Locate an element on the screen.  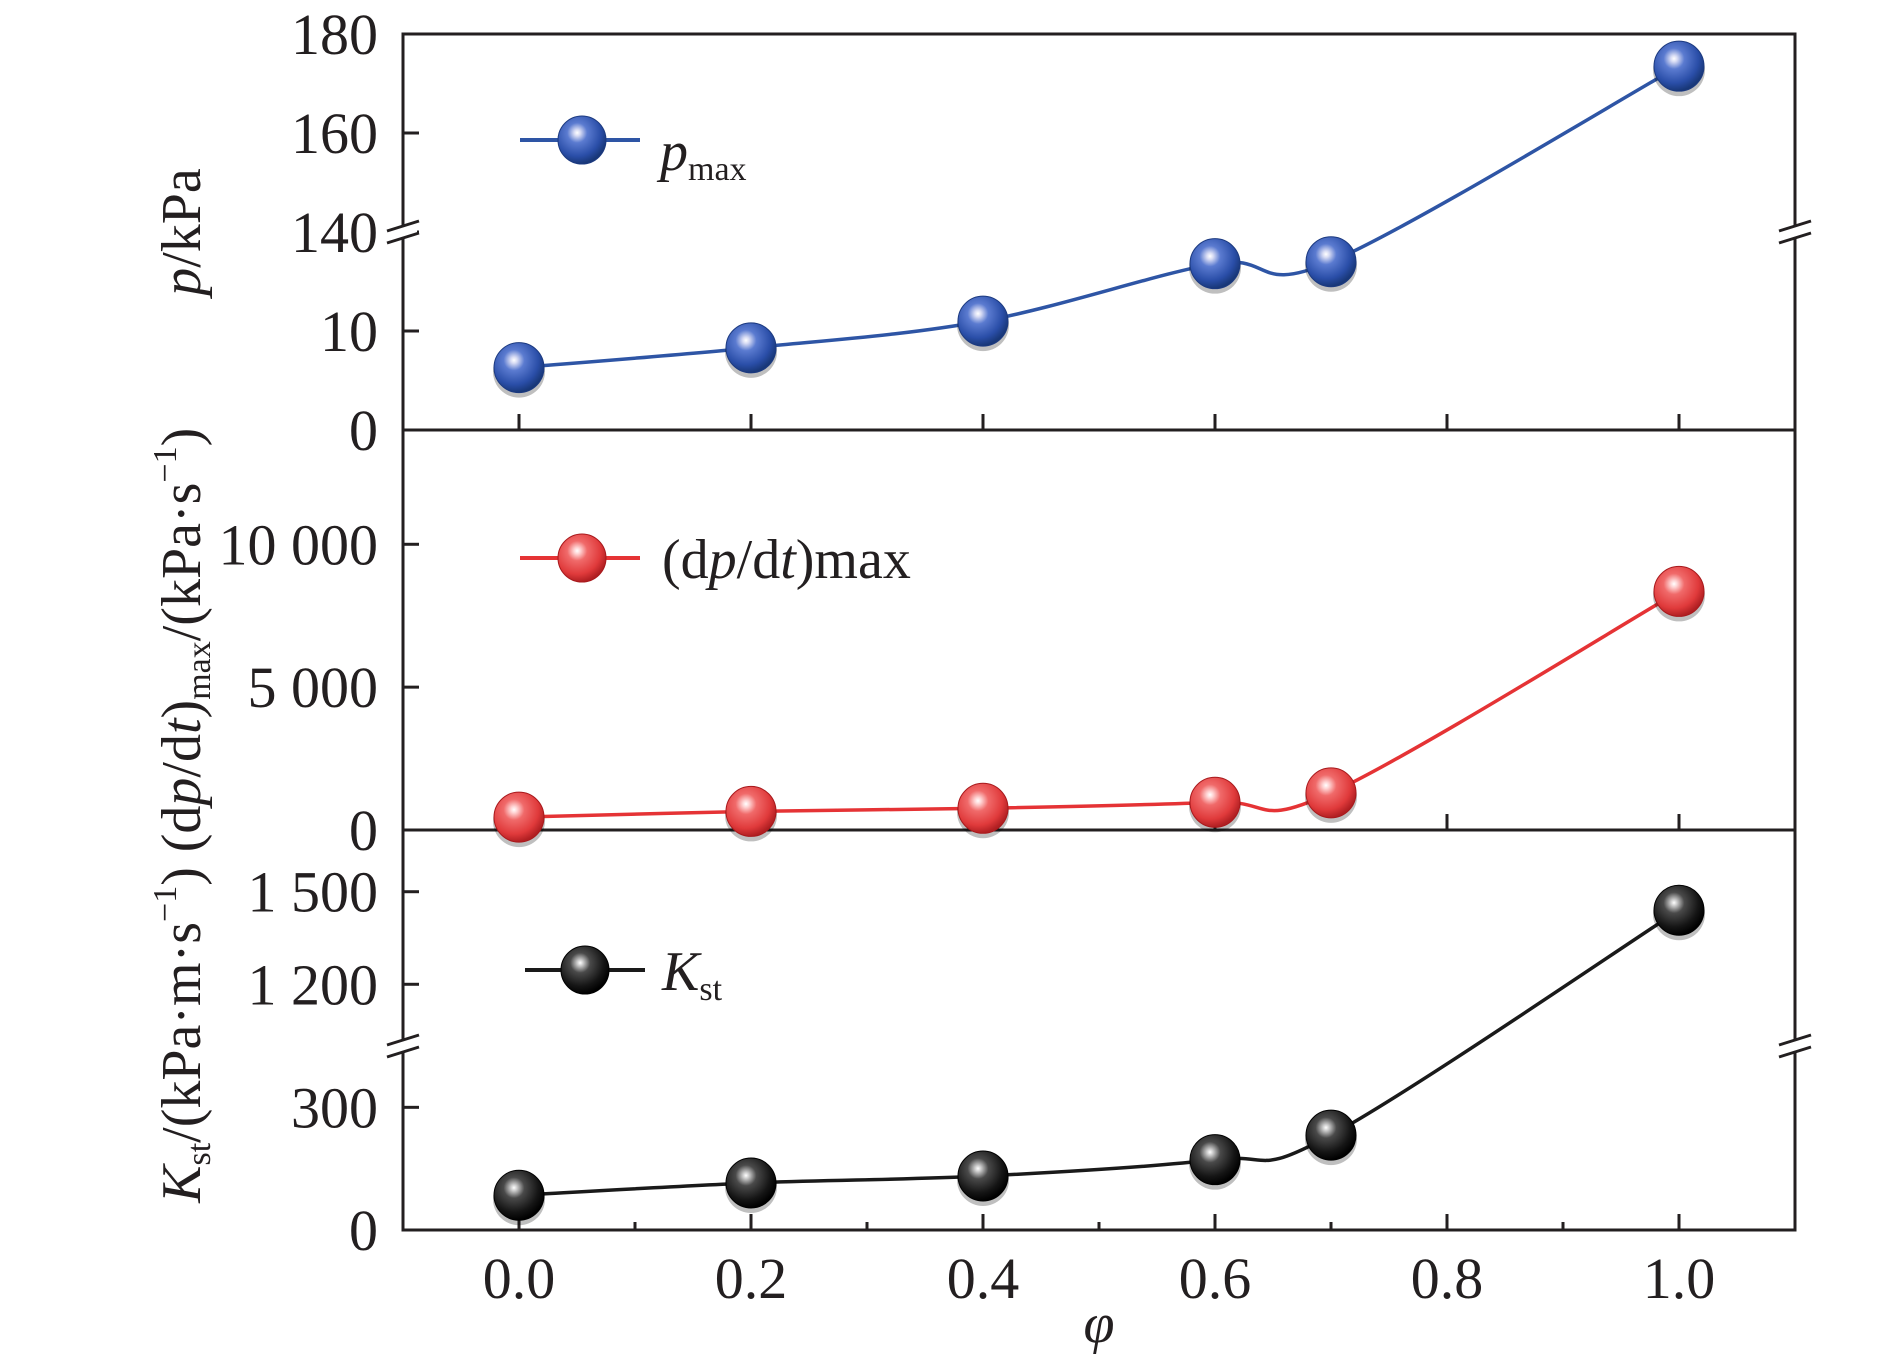
series-line-top is located at coordinates (1099, 217).